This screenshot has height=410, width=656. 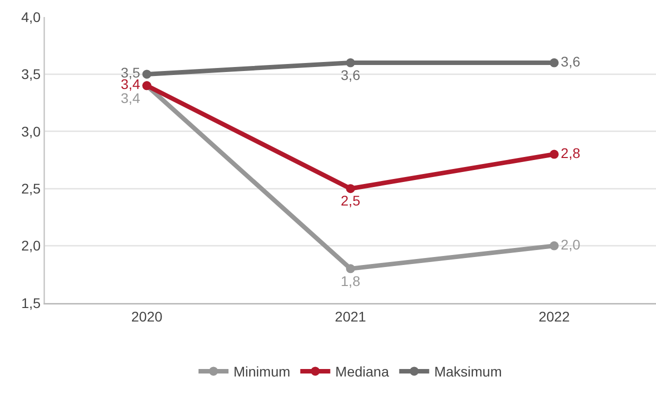 What do you see at coordinates (468, 372) in the screenshot?
I see `legend-label: Maksimum` at bounding box center [468, 372].